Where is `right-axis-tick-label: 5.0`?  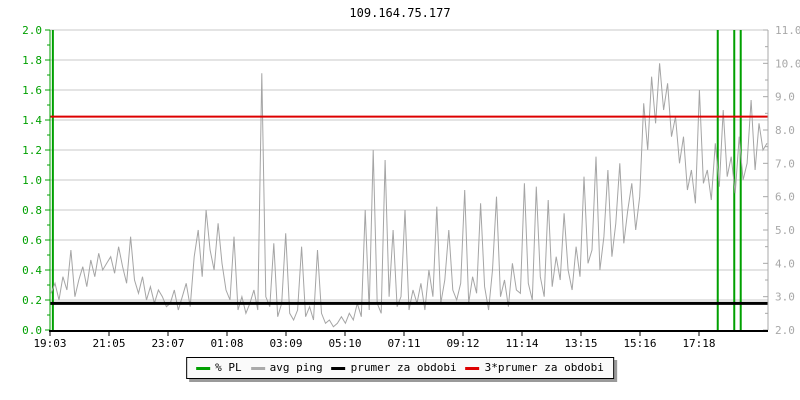 right-axis-tick-label: 5.0 is located at coordinates (785, 230).